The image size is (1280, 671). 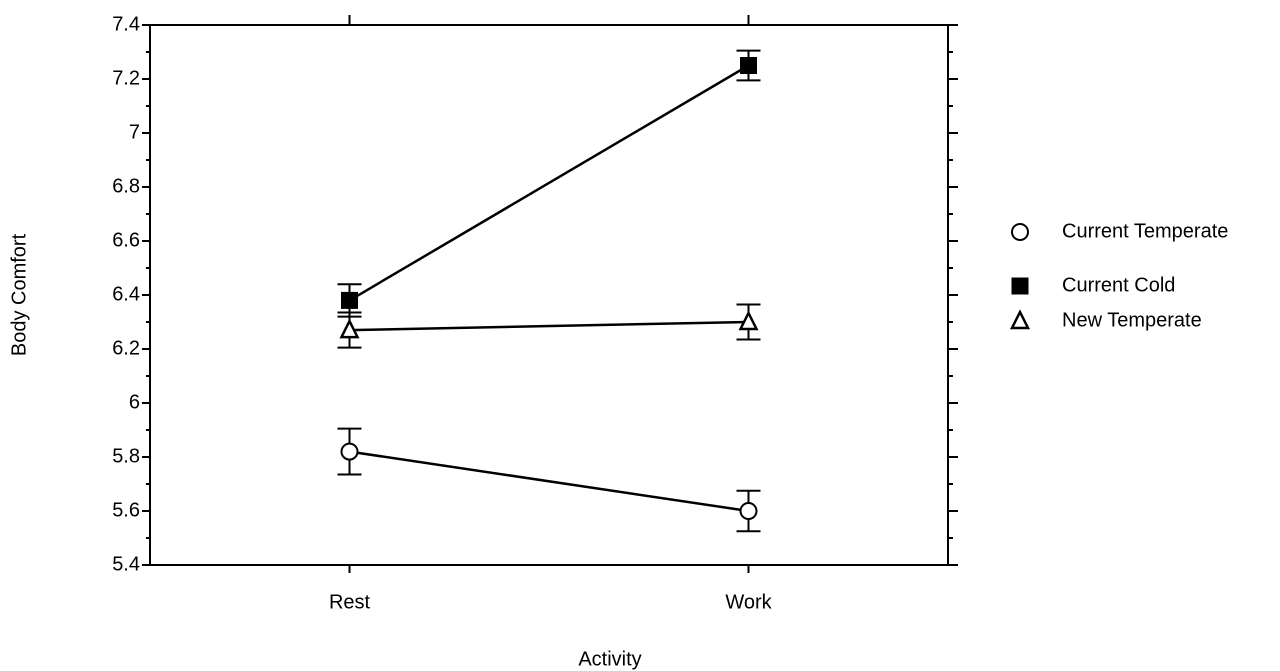 What do you see at coordinates (748, 602) in the screenshot?
I see `x-tick-label: Work` at bounding box center [748, 602].